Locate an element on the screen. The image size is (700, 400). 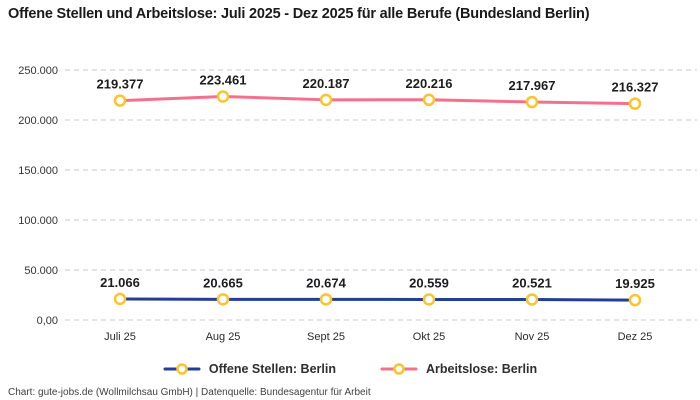
x-axis-tick-label: Nov 25 is located at coordinates (532, 337).